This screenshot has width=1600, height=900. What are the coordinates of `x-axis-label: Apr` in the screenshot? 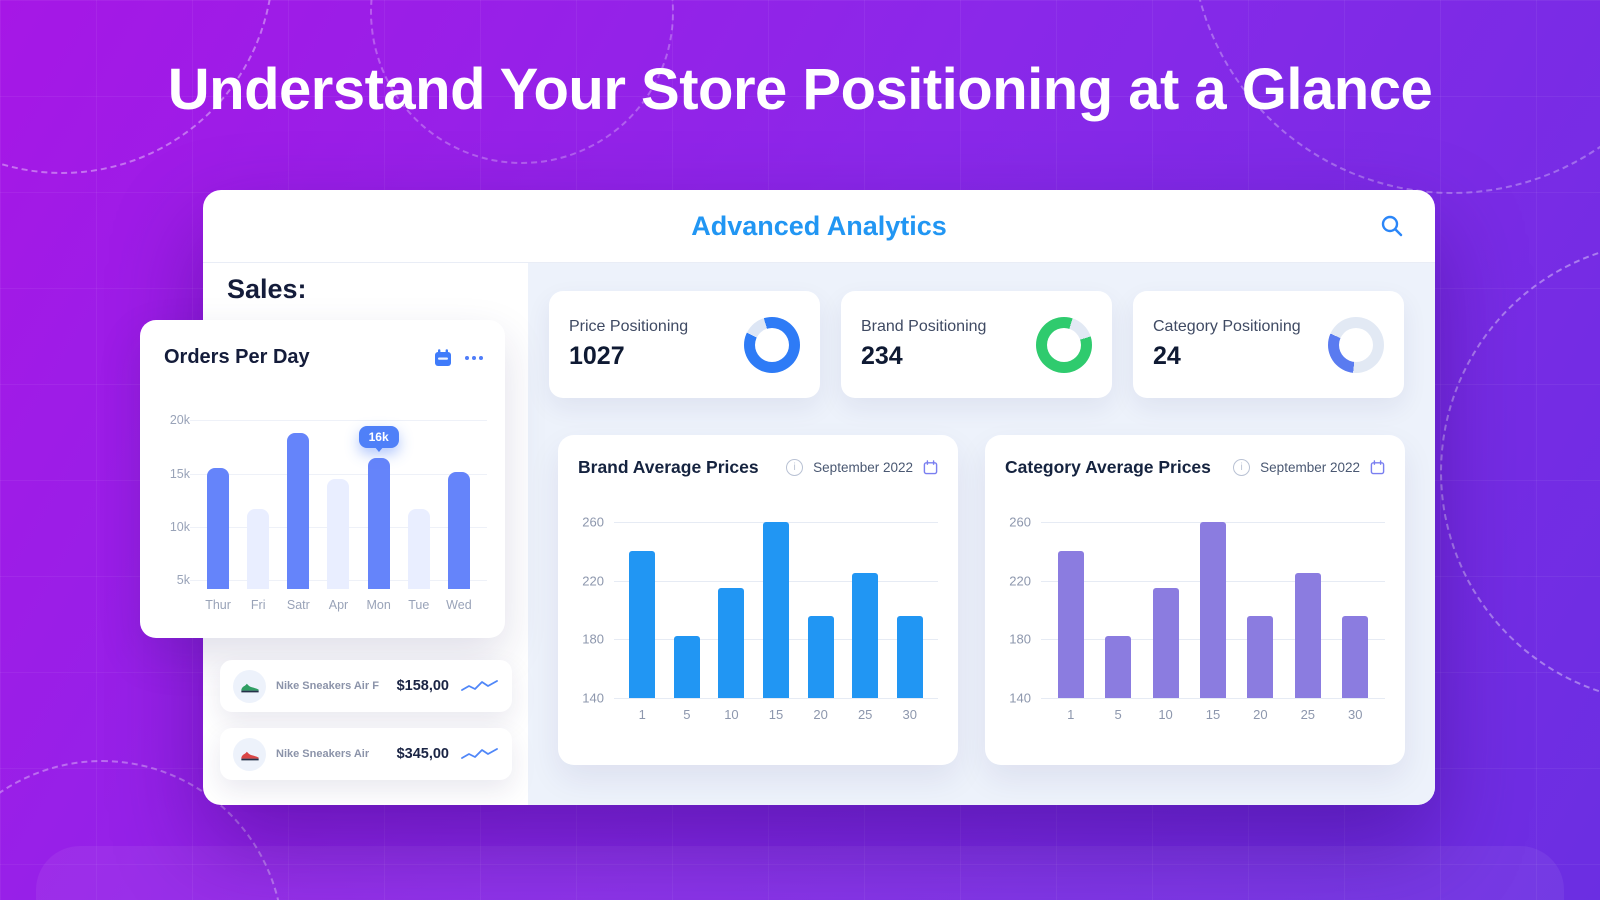 It's located at (338, 605).